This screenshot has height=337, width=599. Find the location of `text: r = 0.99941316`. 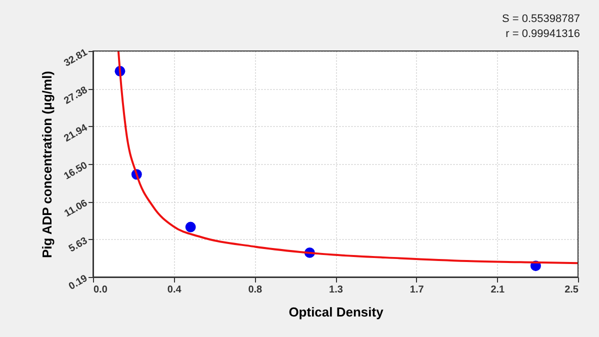

text: r = 0.99941316 is located at coordinates (543, 34).